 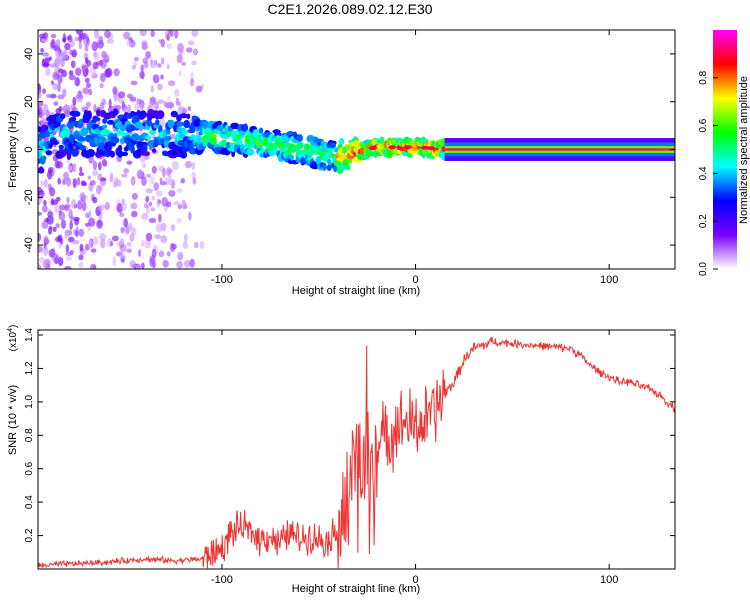 What do you see at coordinates (703, 125) in the screenshot?
I see `colorbar-tick-label: 0.6` at bounding box center [703, 125].